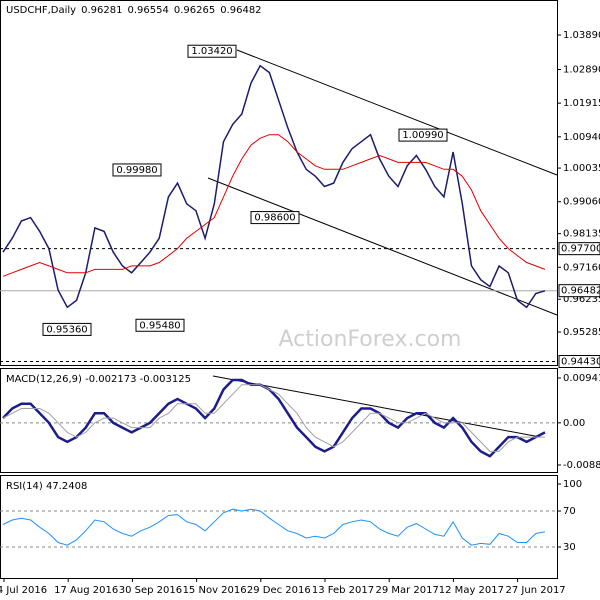 Image resolution: width=600 pixels, height=600 pixels. I want to click on y-tick-label: 0.98135, so click(581, 234).